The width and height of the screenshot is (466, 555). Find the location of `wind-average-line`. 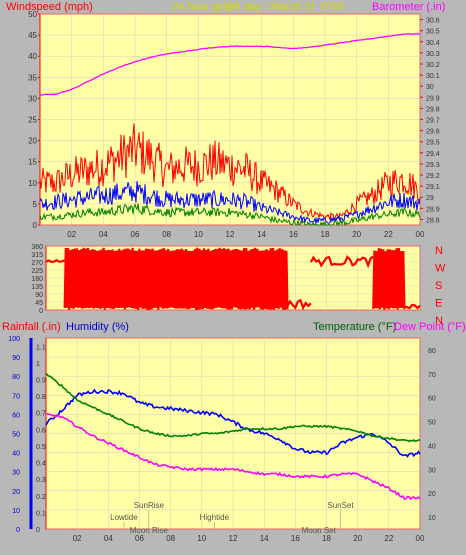

wind-average-line is located at coordinates (230, 202).